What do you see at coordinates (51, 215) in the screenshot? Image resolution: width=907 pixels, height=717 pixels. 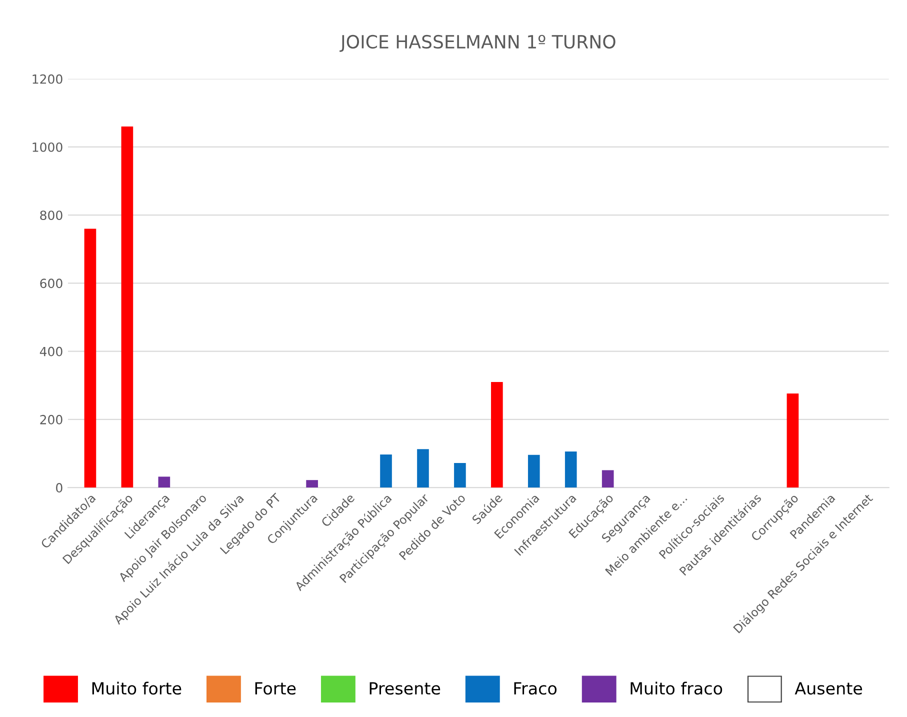 I see `y-tick-label: 800` at bounding box center [51, 215].